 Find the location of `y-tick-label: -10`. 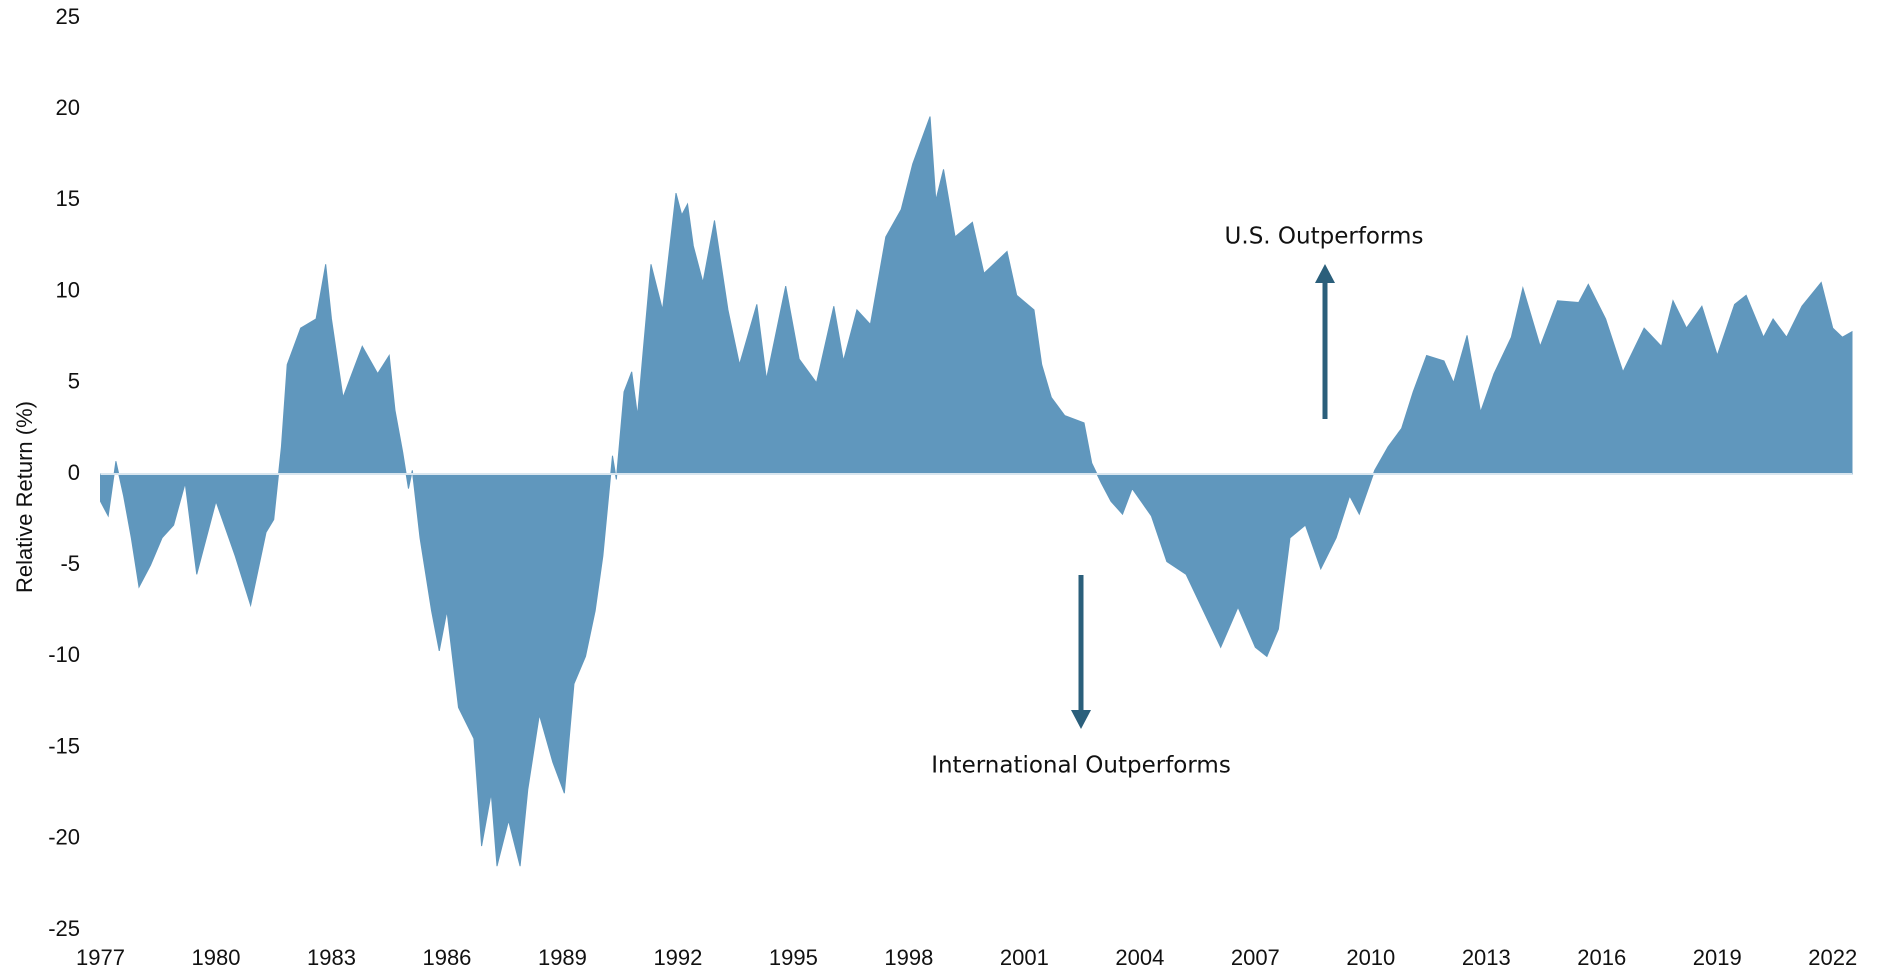

y-tick-label: -10 is located at coordinates (64, 654).